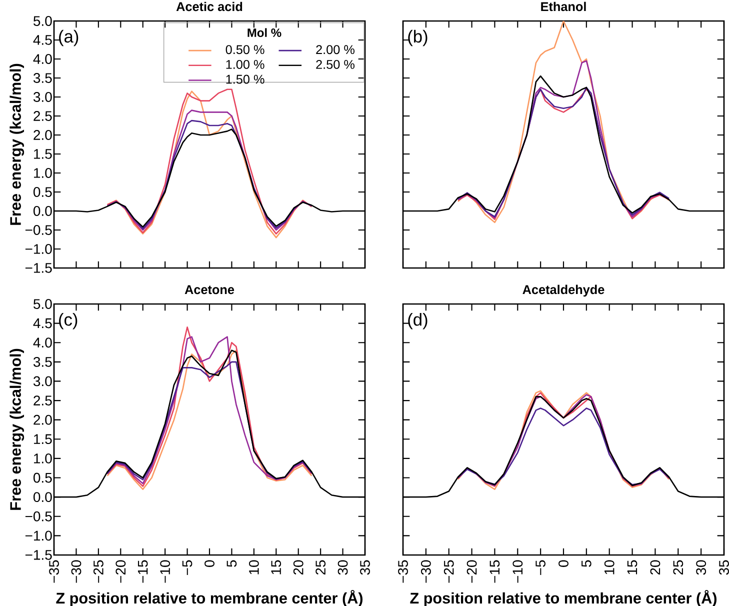 Image resolution: width=729 pixels, height=606 pixels. Describe the element at coordinates (563, 290) in the screenshot. I see `chart-title: Acetaldehyde` at that location.